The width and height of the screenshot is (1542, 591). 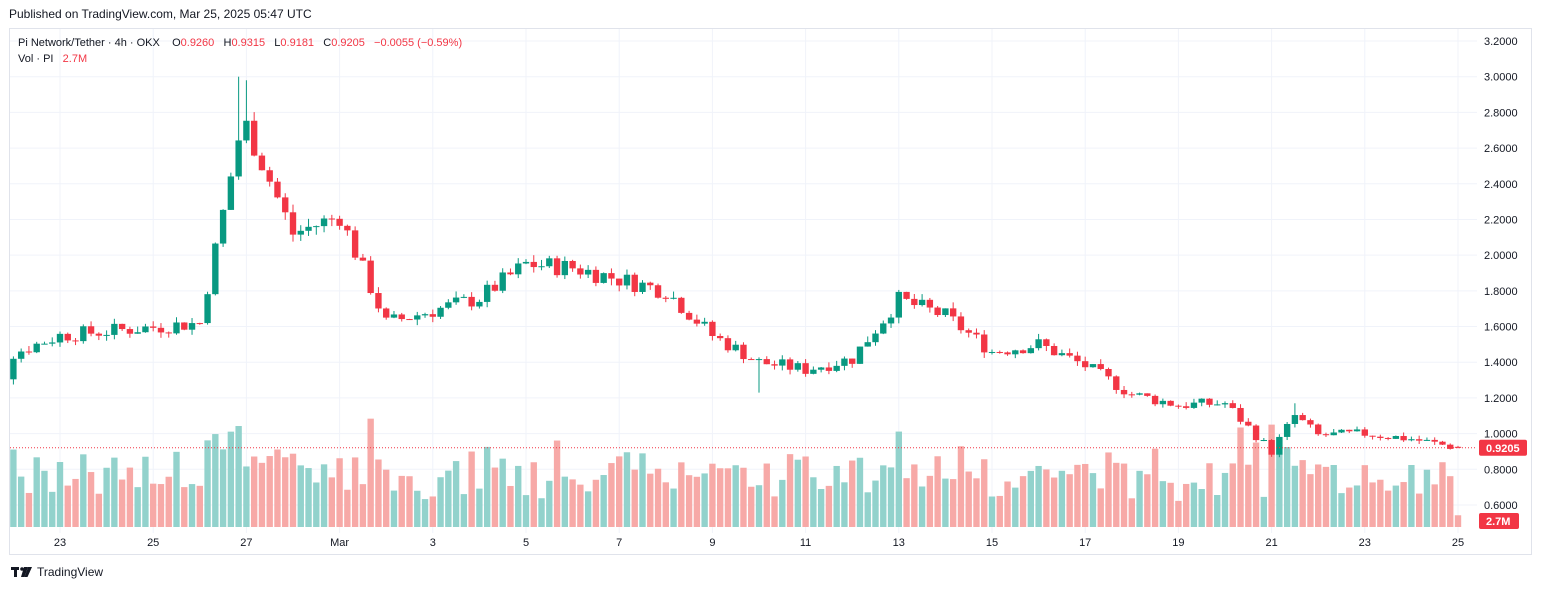 I want to click on y-tick-label: 3.2000, so click(x=1501, y=42).